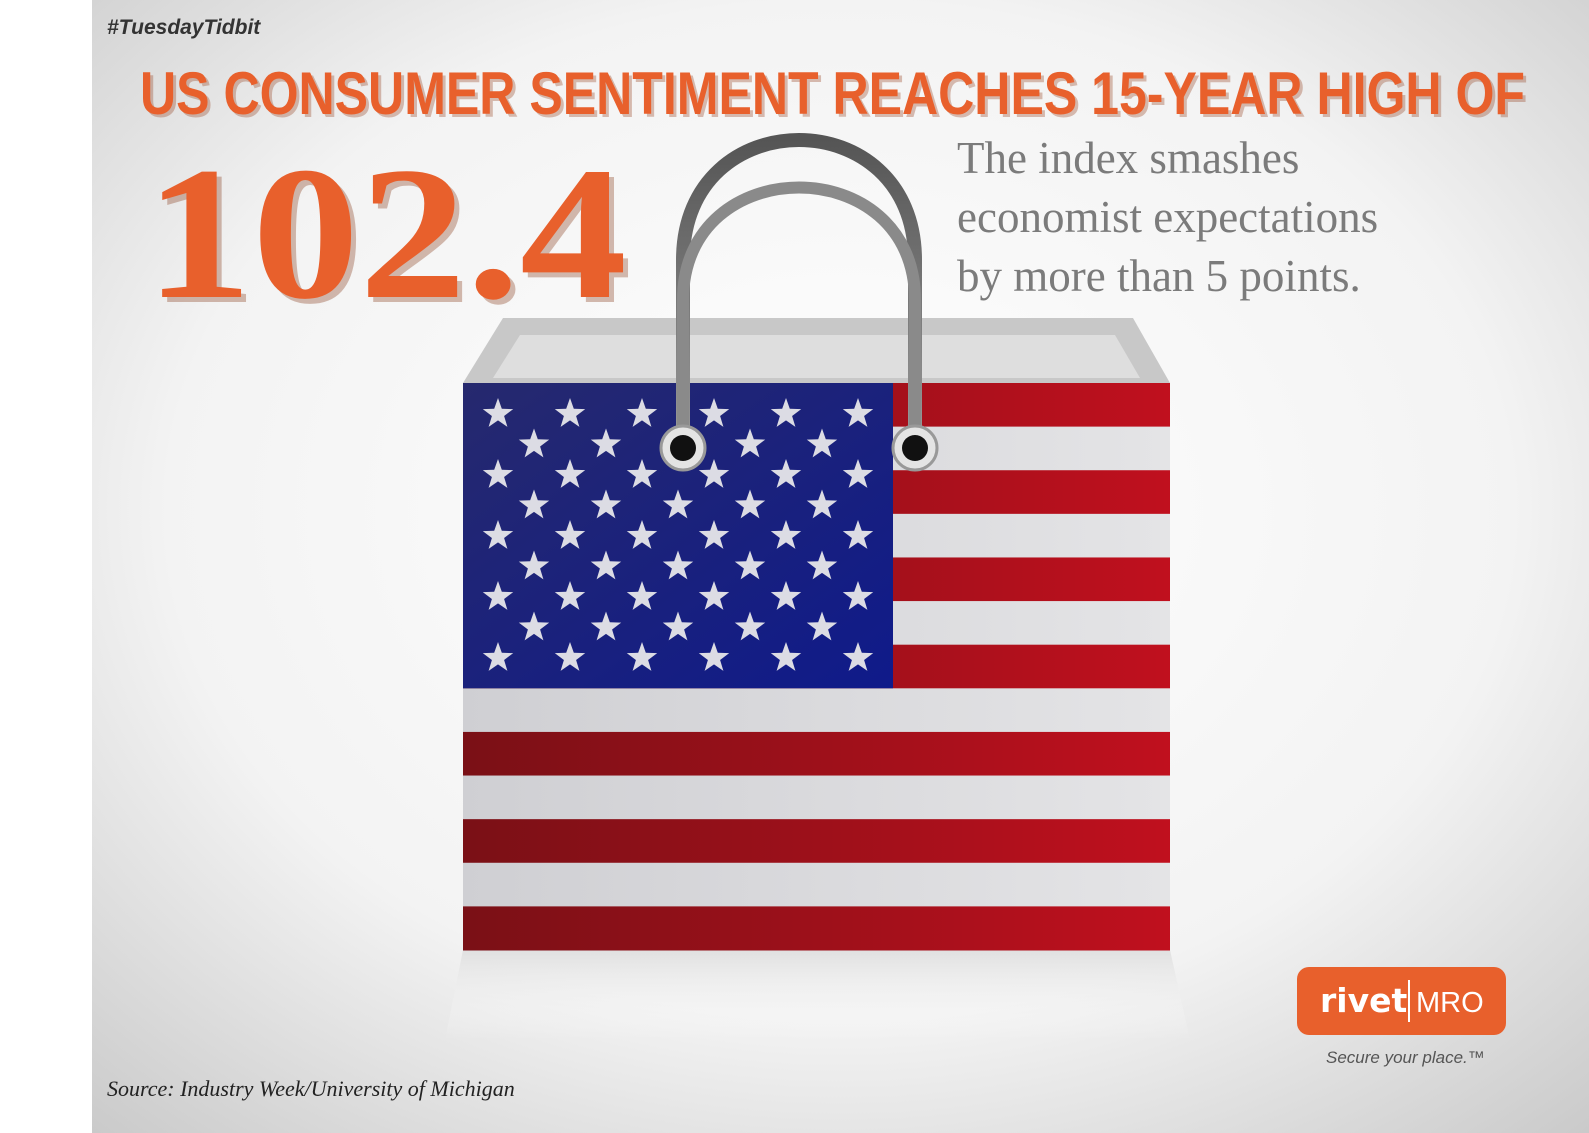 The height and width of the screenshot is (1133, 1589). What do you see at coordinates (1363, 1000) in the screenshot?
I see `logo-brand: rivet` at bounding box center [1363, 1000].